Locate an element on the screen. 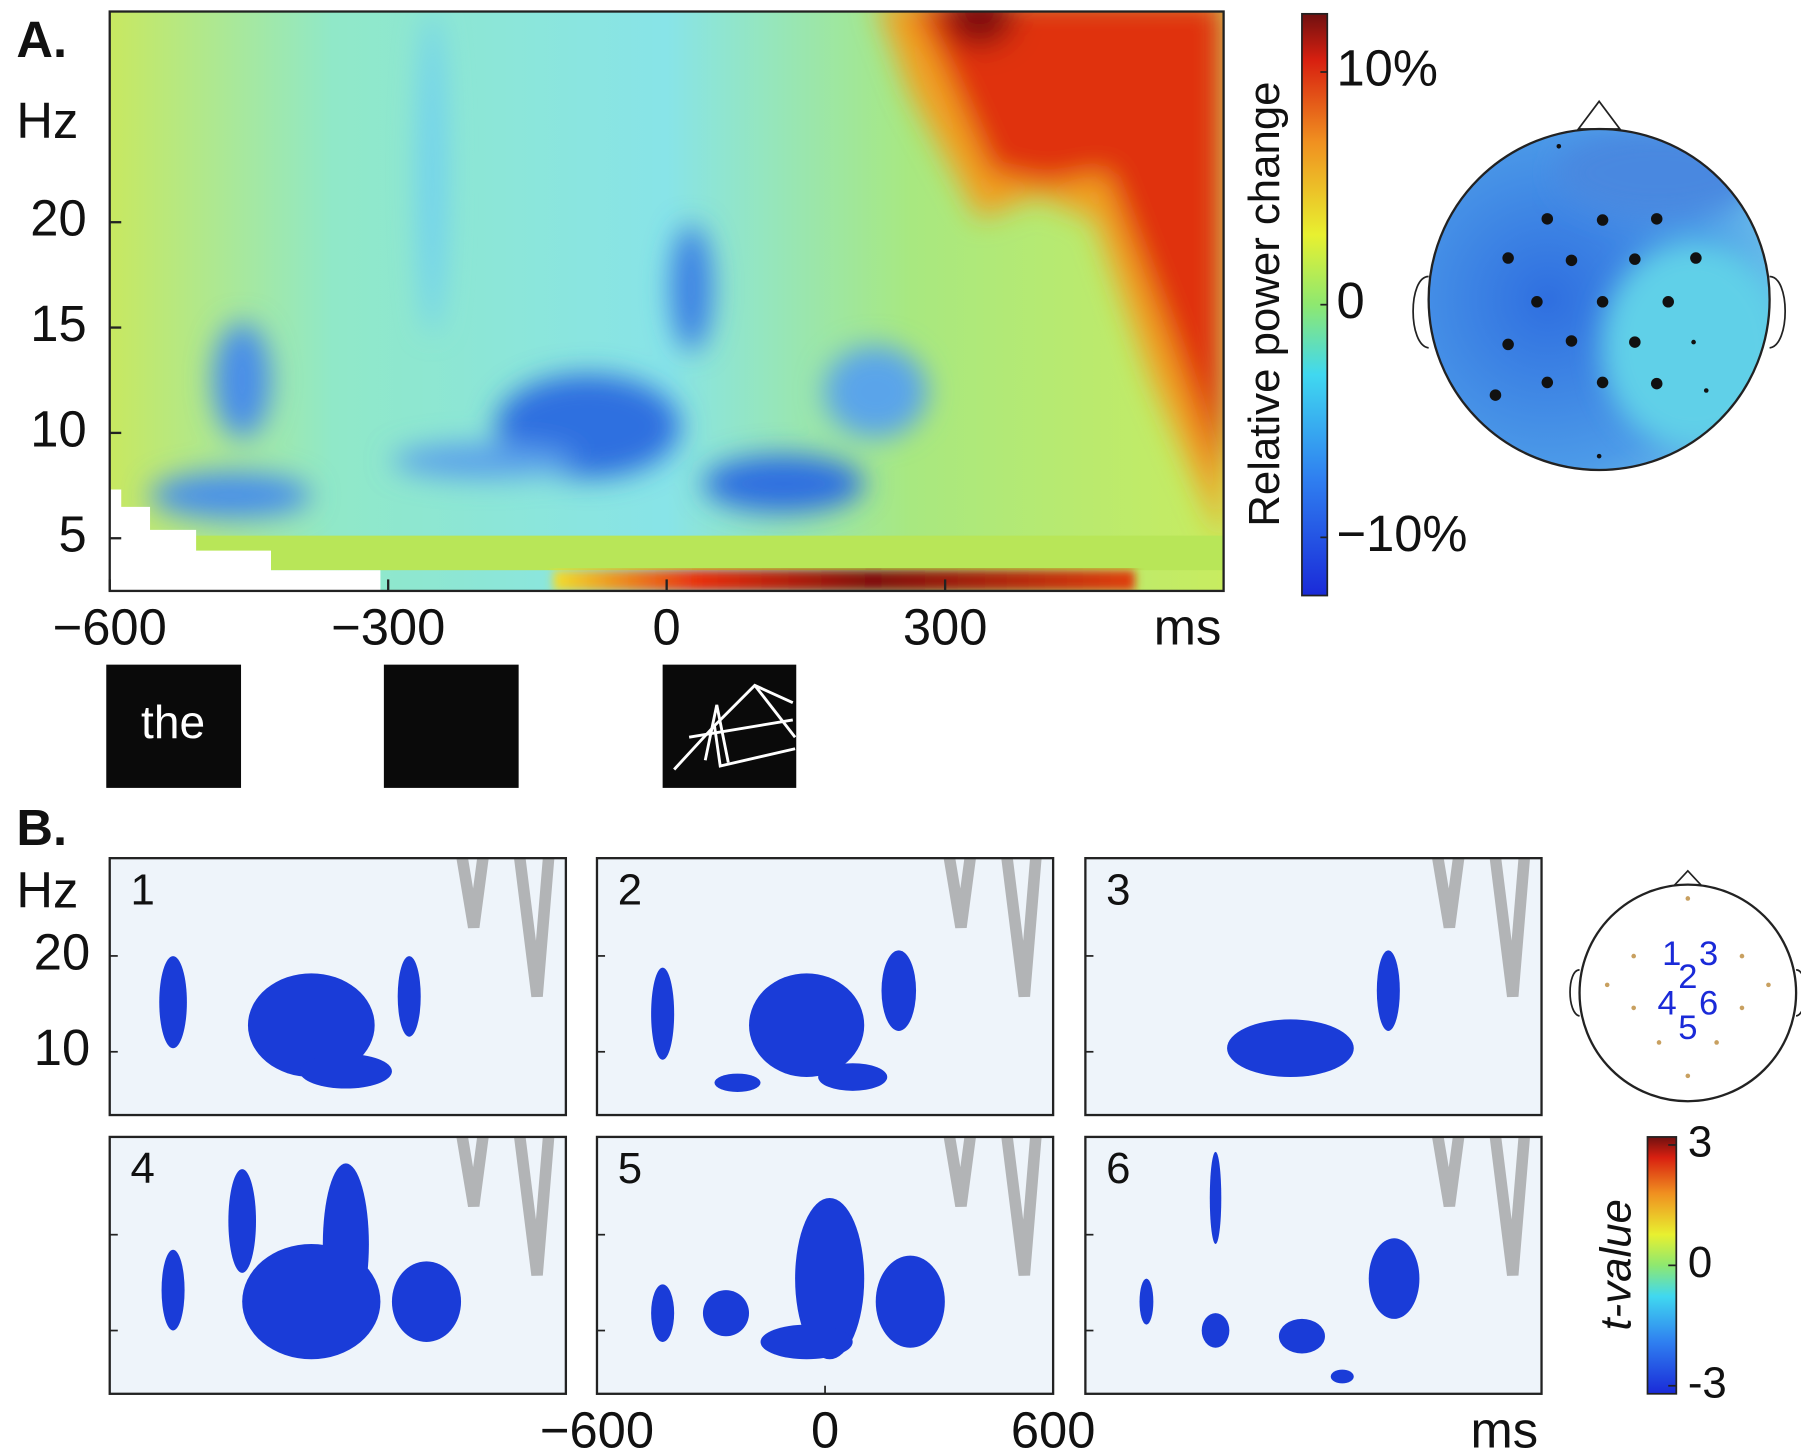 Image resolution: width=1801 pixels, height=1456 pixels. y-tick-label: 15 is located at coordinates (58, 323).